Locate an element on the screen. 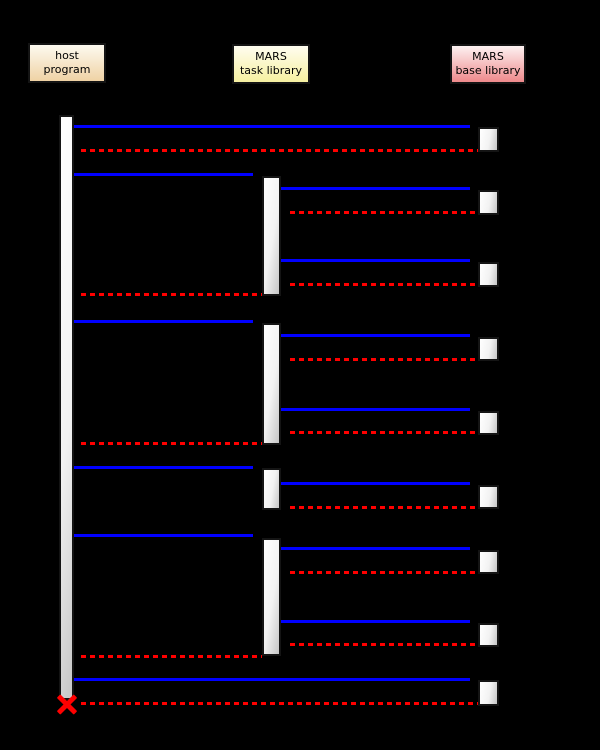 Image resolution: width=600 pixels, height=750 pixels. participant-label-task: MARS task library is located at coordinates (271, 63).